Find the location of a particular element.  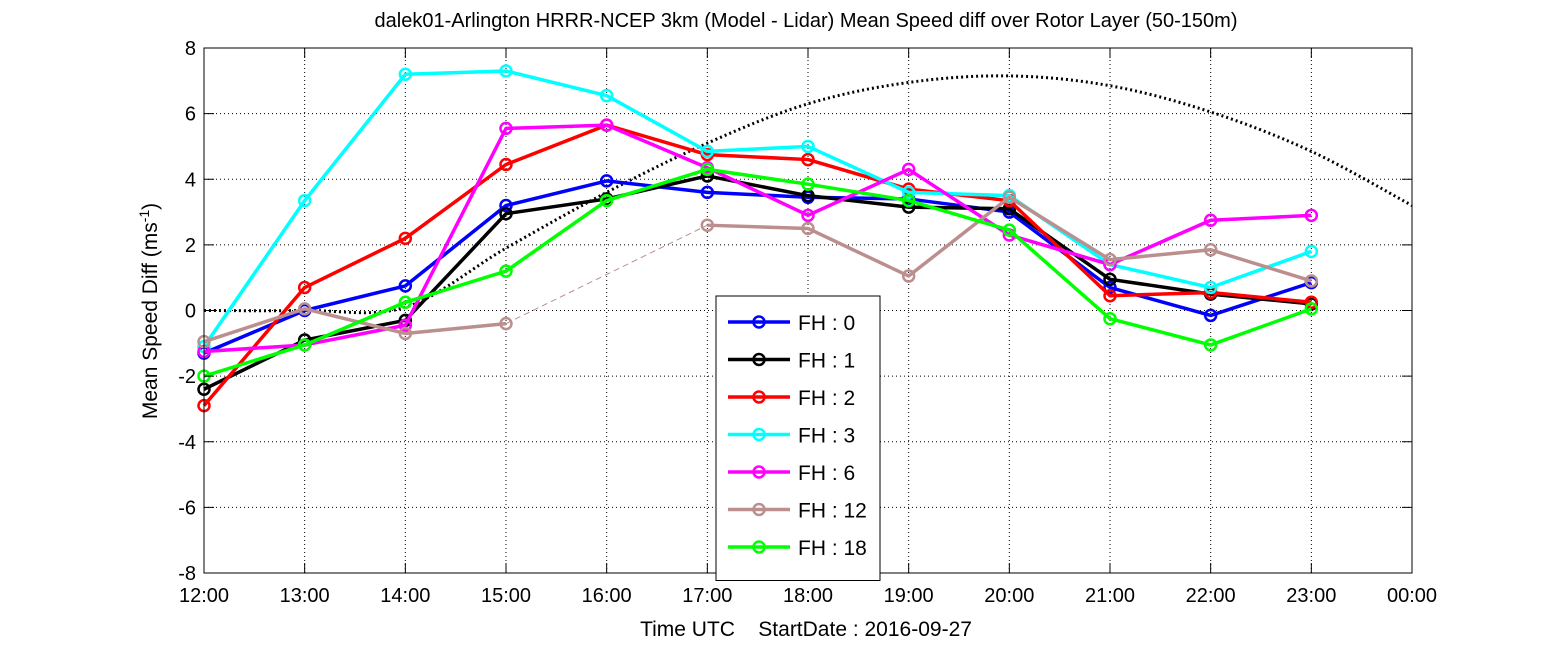

y-tick-label: -8 is located at coordinates (187, 574).